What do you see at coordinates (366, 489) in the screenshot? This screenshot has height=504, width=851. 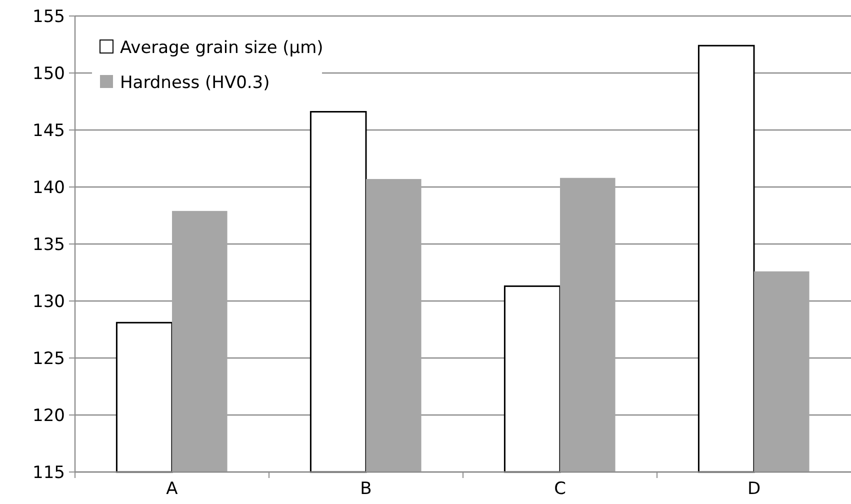 I see `x-tick-label: B` at bounding box center [366, 489].